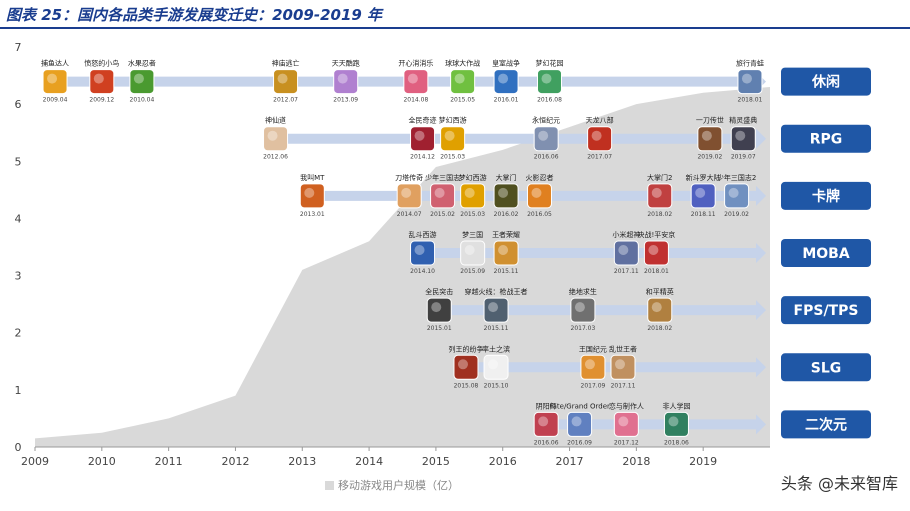 This screenshot has height=511, width=910. Describe the element at coordinates (579, 406) in the screenshot. I see `game-name: Fate/Grand Order` at that location.